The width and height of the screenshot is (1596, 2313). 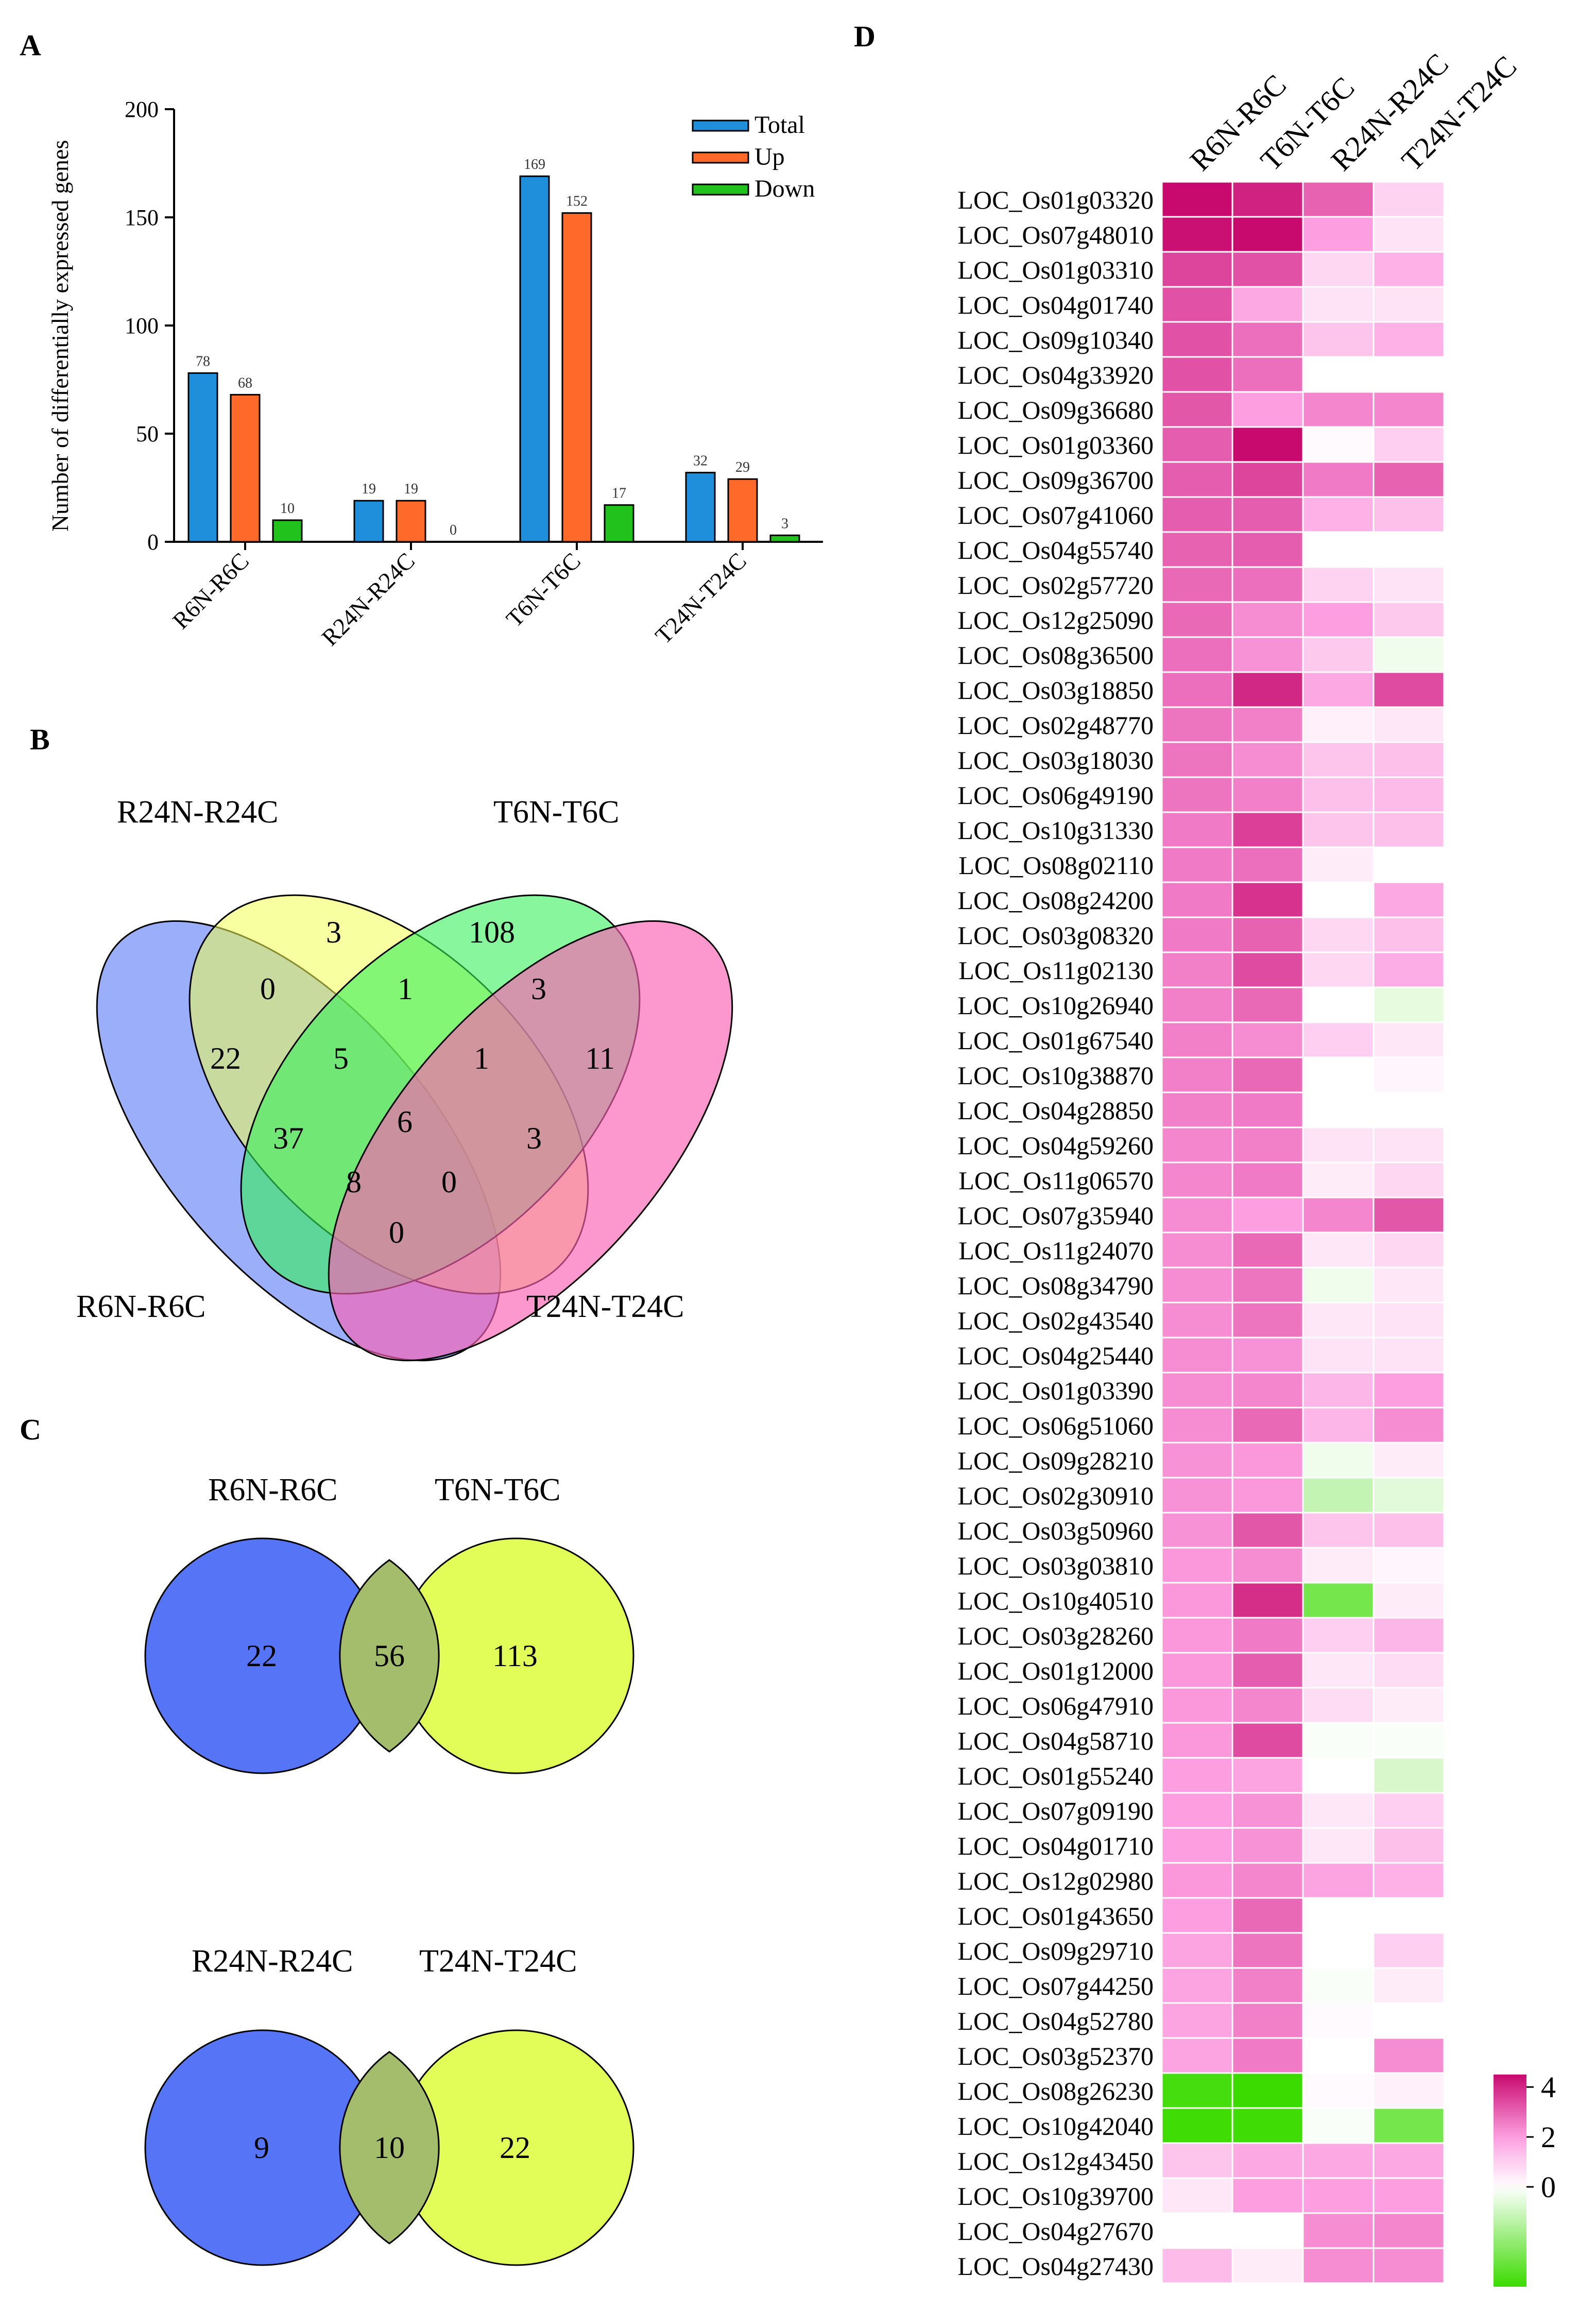 What do you see at coordinates (1055, 795) in the screenshot?
I see `heatmap-row-label: LOC_Os06g49190` at bounding box center [1055, 795].